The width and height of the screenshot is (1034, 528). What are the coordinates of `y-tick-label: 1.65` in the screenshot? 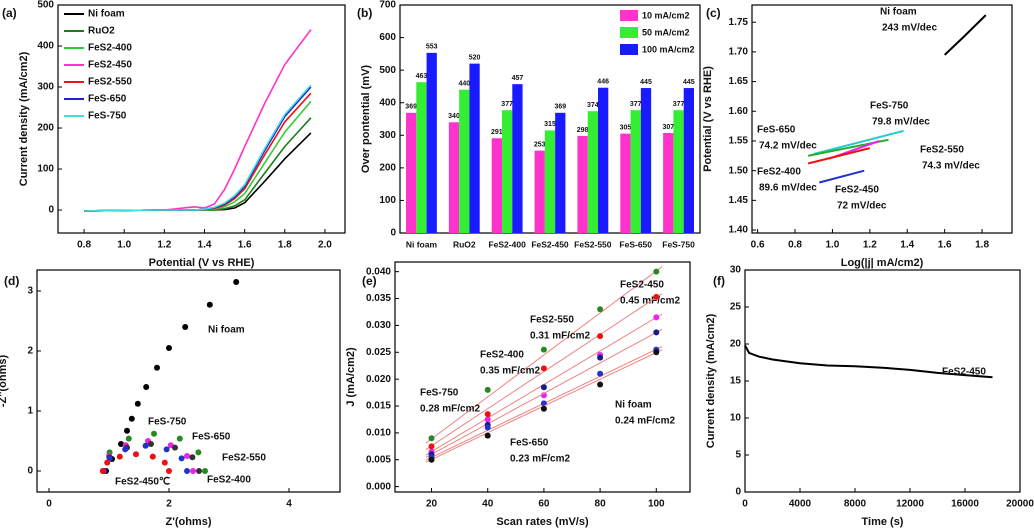 It's located at (739, 81).